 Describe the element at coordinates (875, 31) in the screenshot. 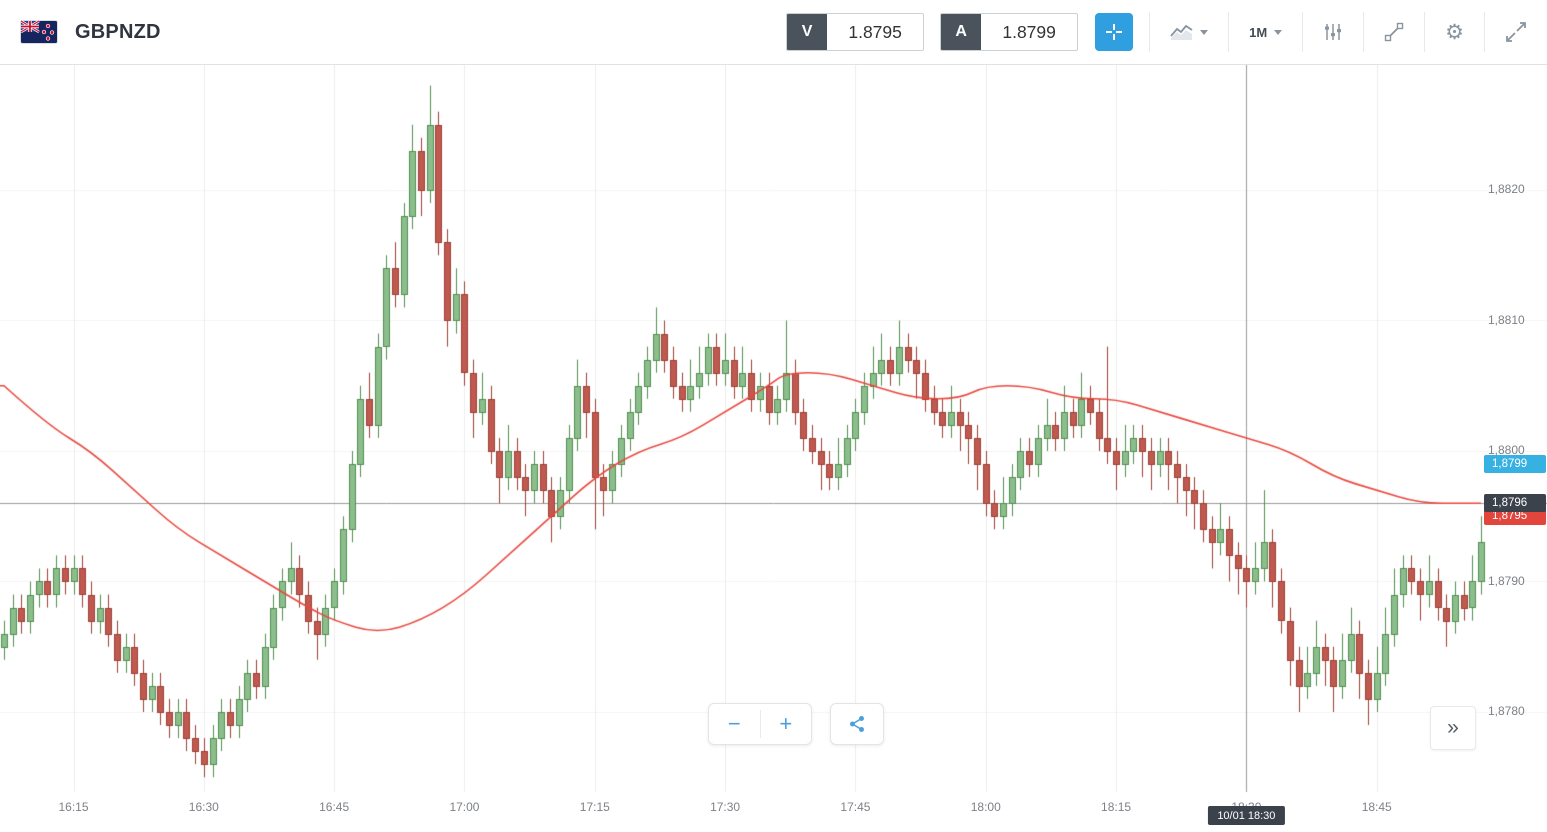

I see `sell-price: 1.8795` at that location.